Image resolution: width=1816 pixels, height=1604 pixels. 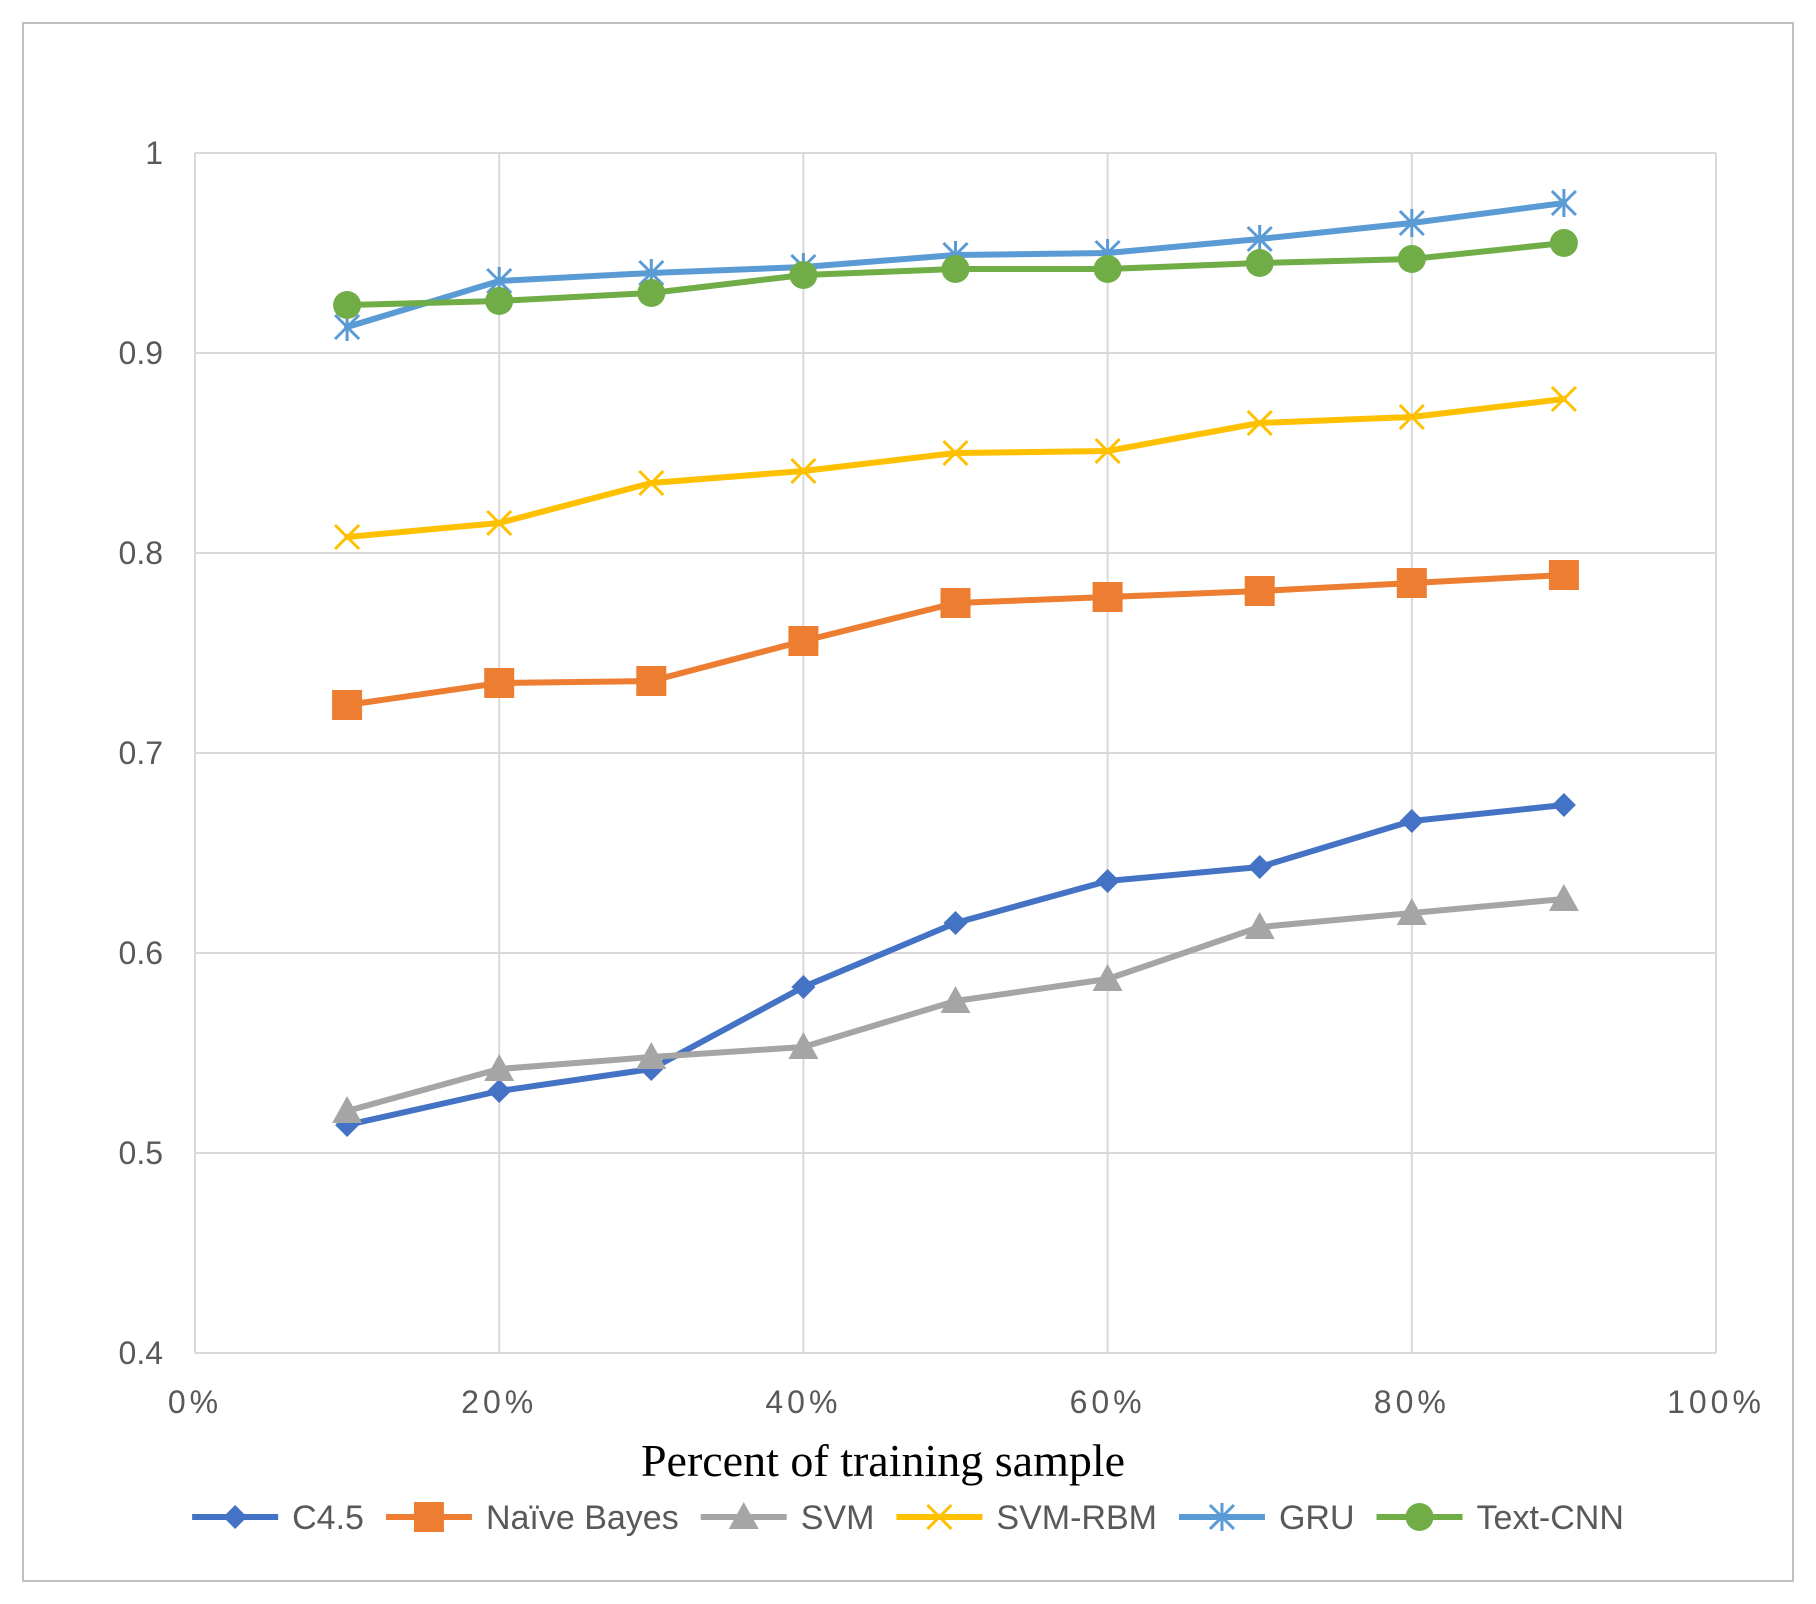 What do you see at coordinates (1550, 1518) in the screenshot?
I see `legend-label: Text-CNN` at bounding box center [1550, 1518].